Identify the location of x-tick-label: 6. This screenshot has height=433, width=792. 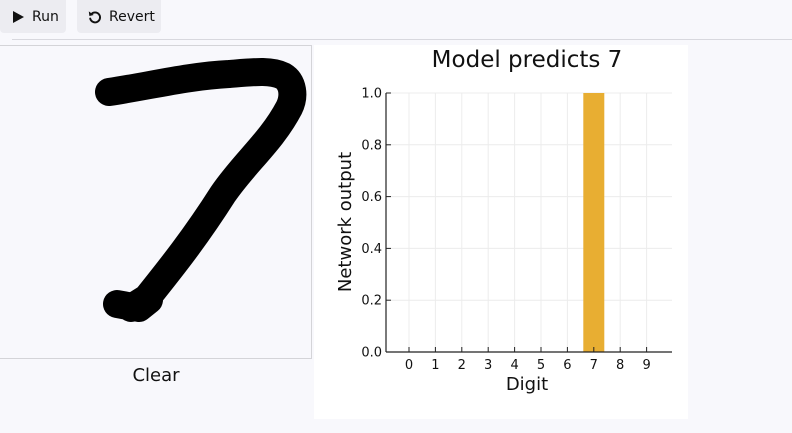
(567, 365).